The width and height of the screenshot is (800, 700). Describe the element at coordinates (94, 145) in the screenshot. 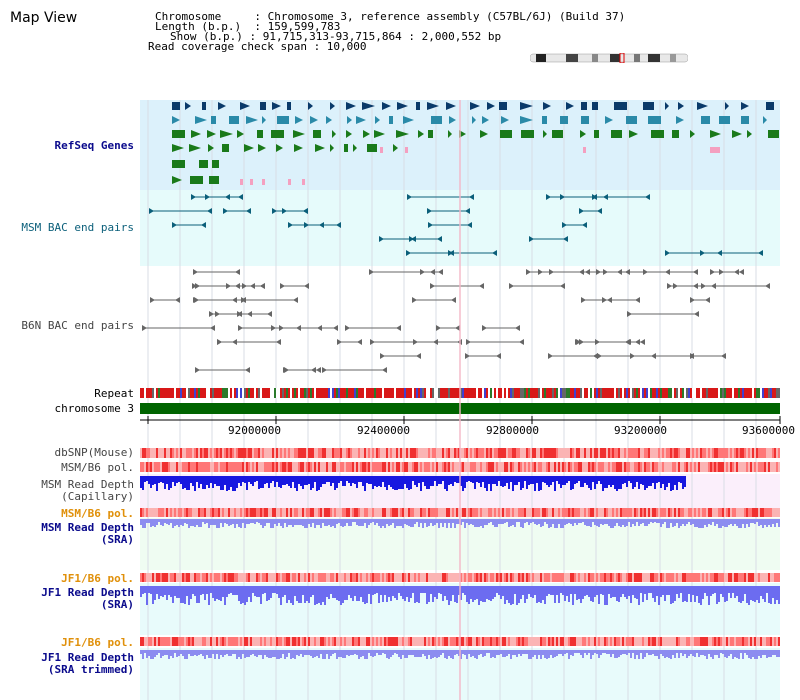

I see `track-label-refseq: RefSeq Genes` at that location.